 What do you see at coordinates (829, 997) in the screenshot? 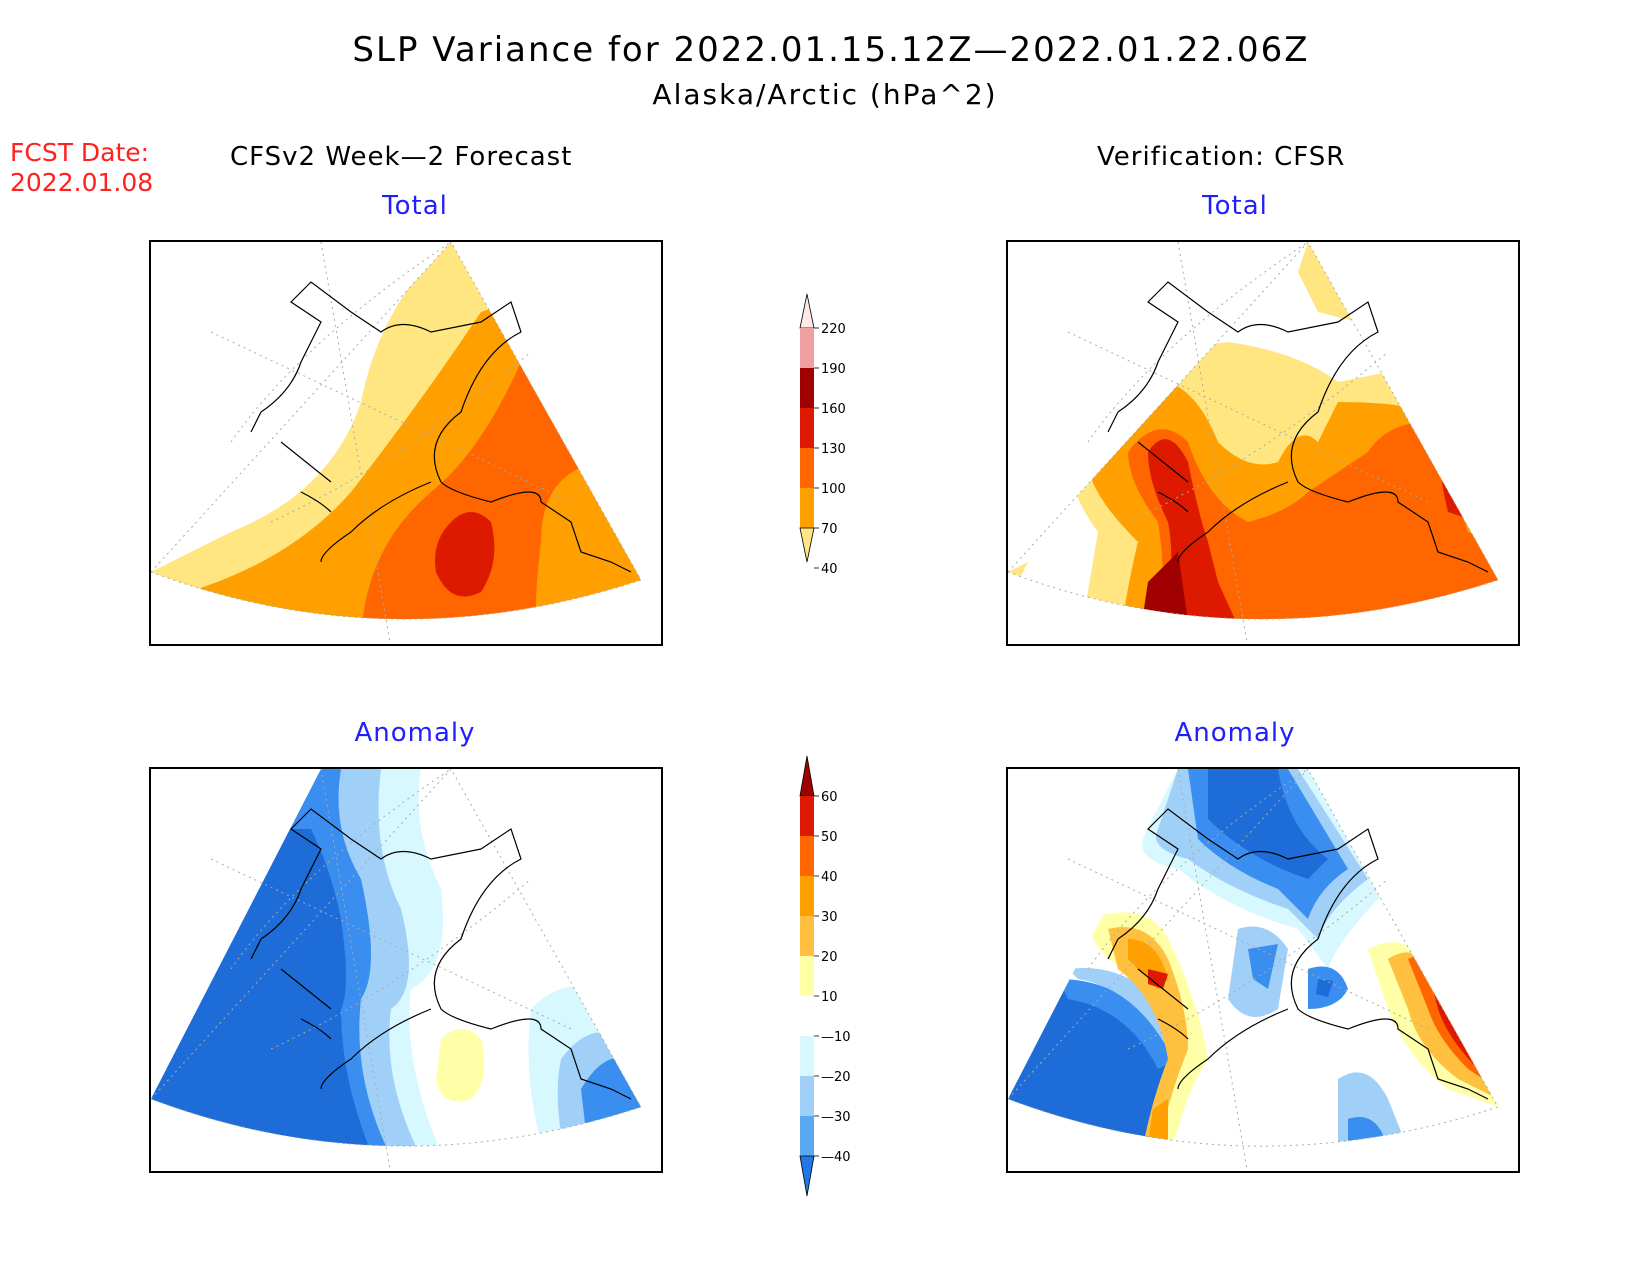
I see `colorbar-tick-label: 10` at bounding box center [829, 997].